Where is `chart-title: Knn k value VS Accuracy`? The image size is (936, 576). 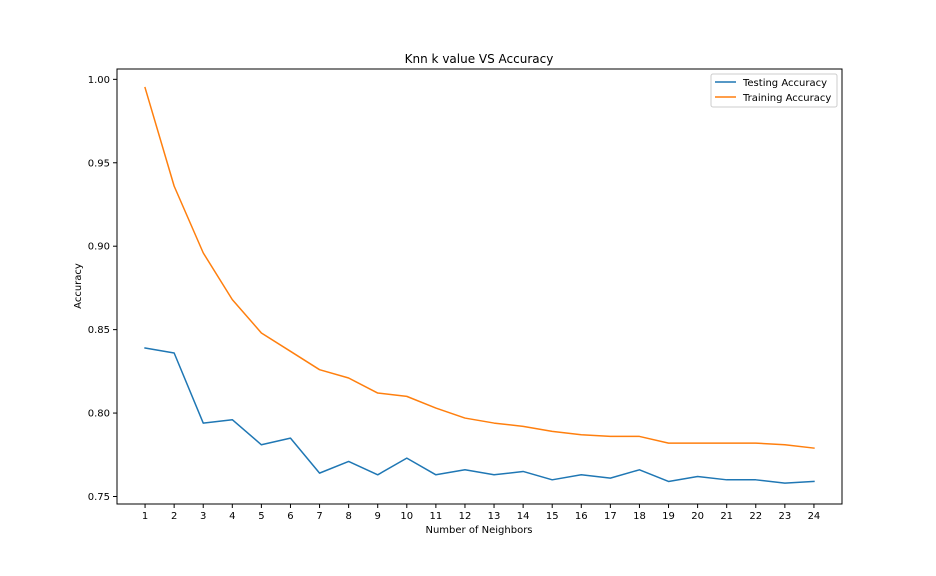 chart-title: Knn k value VS Accuracy is located at coordinates (479, 59).